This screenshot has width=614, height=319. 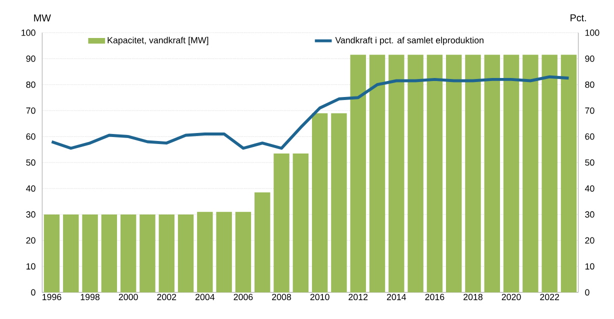 I want to click on y2-tick-label: 100, so click(x=592, y=33).